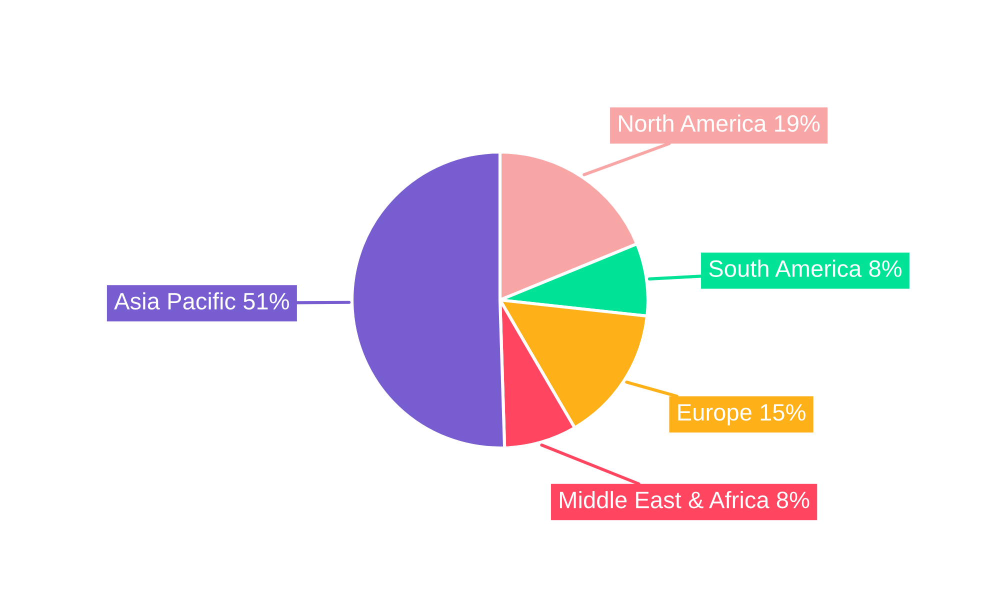 The height and width of the screenshot is (600, 1000). Describe the element at coordinates (805, 269) in the screenshot. I see `slice-label: South America 8%` at that location.